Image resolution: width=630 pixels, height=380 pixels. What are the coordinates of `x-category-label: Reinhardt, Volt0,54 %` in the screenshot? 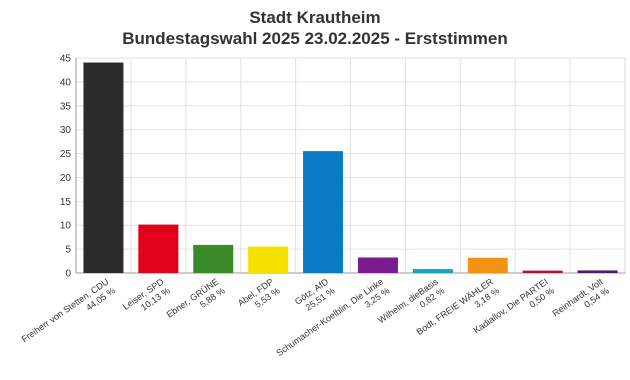 It's located at (581, 301).